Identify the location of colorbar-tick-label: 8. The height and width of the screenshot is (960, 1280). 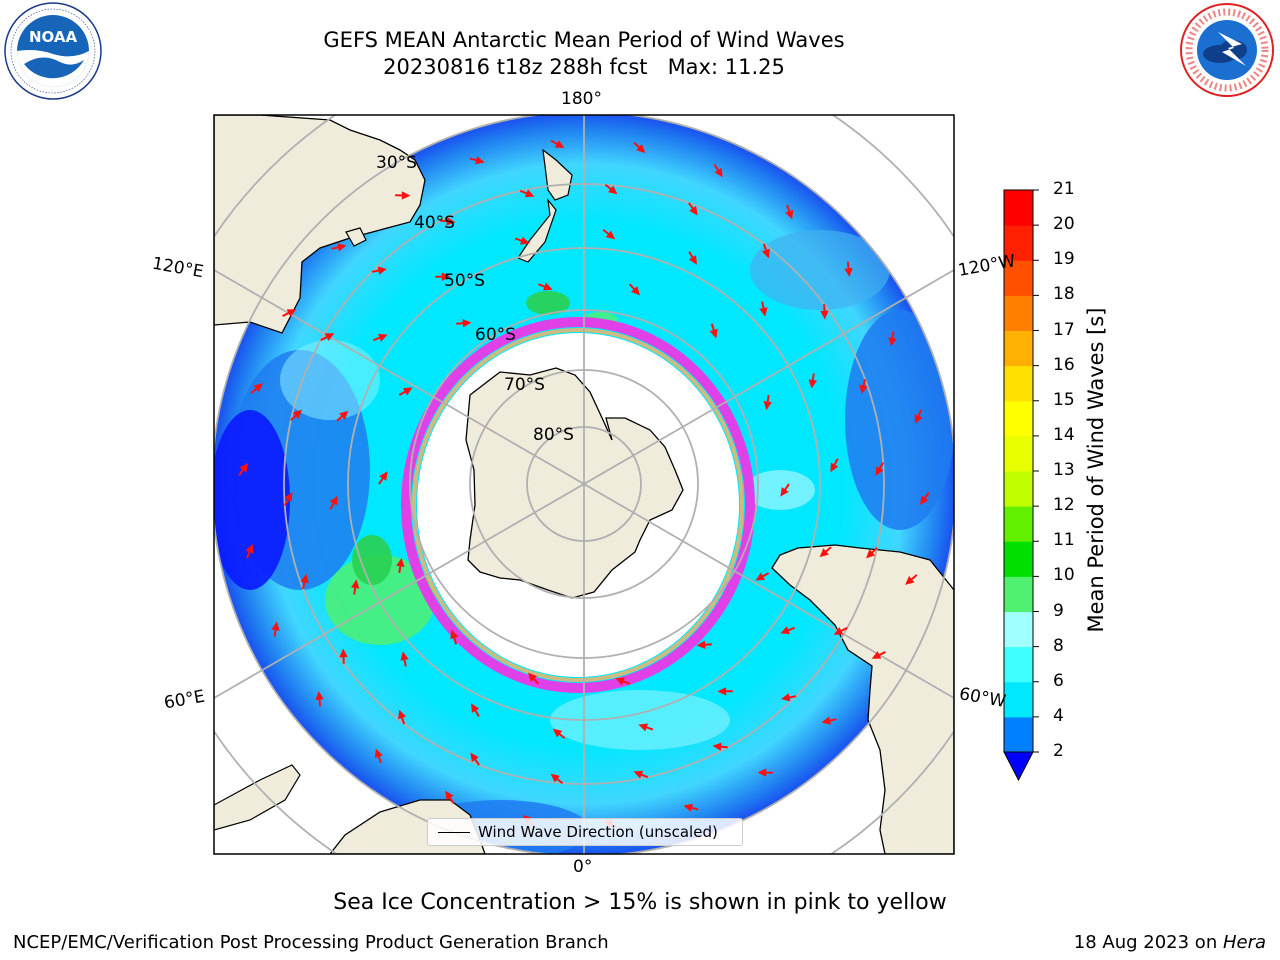
(1058, 645).